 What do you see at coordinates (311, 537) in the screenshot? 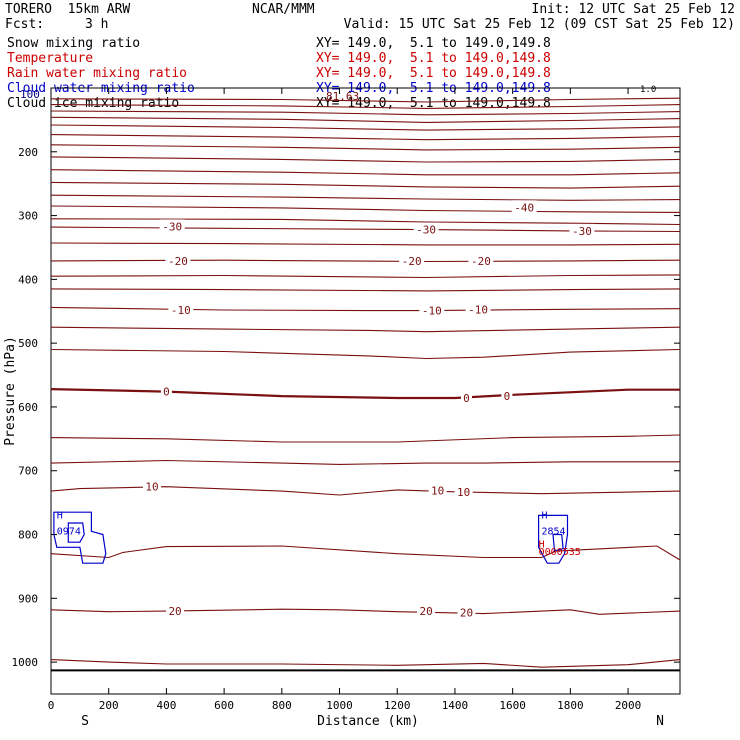
I see `cloud-water-layer` at bounding box center [311, 537].